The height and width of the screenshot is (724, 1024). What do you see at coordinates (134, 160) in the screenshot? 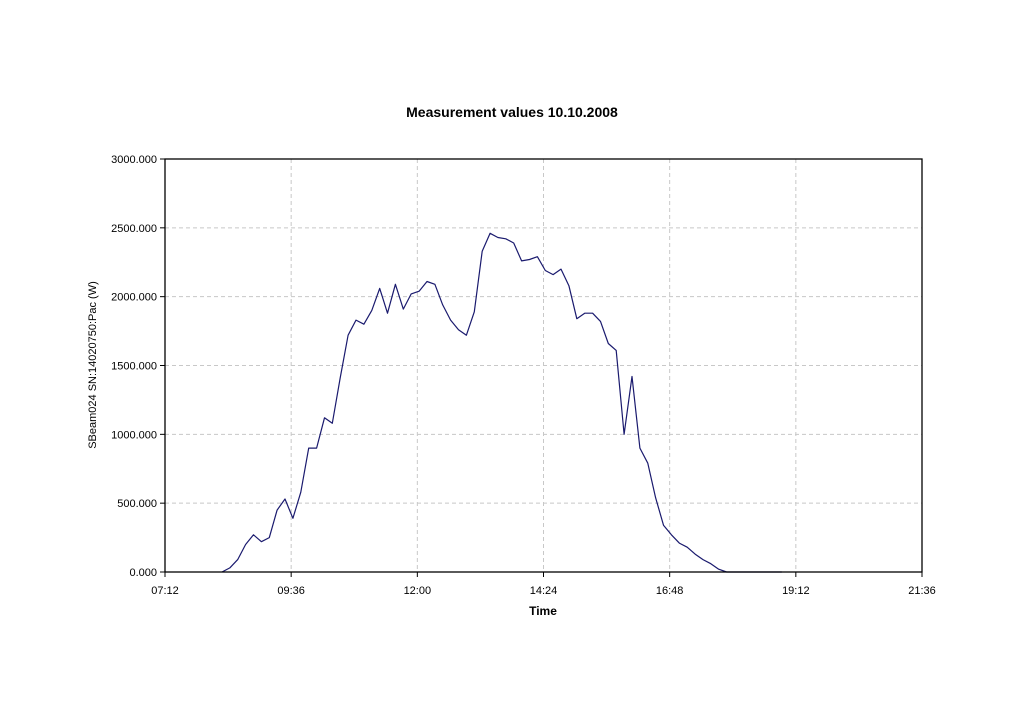
I see `y-tick-label: 3000.000` at bounding box center [134, 160].